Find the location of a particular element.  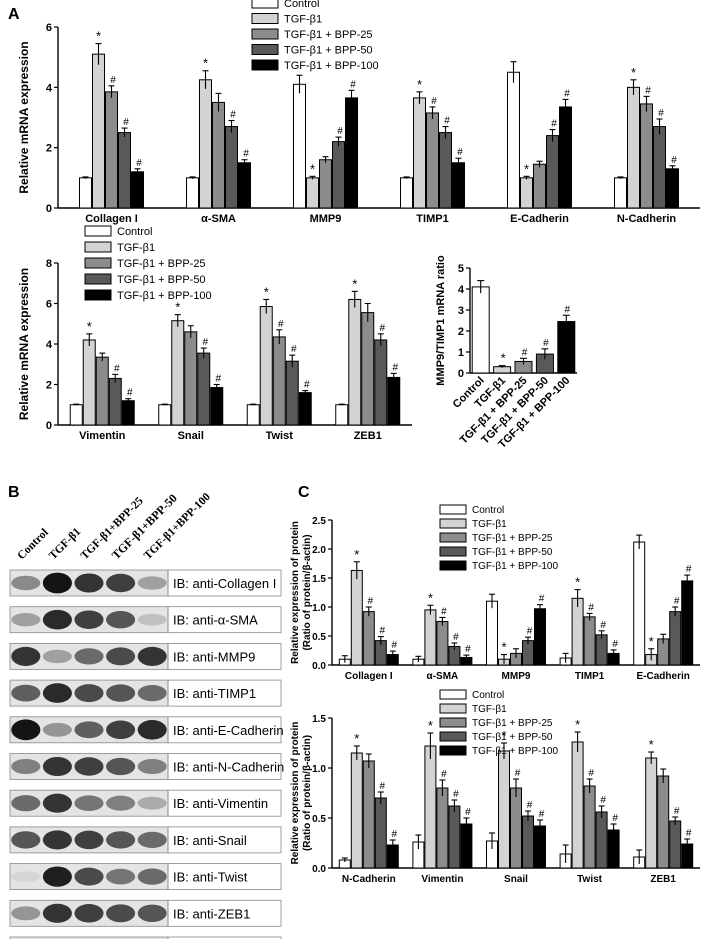

x-tick-label: E-Cadherin is located at coordinates (539, 219).